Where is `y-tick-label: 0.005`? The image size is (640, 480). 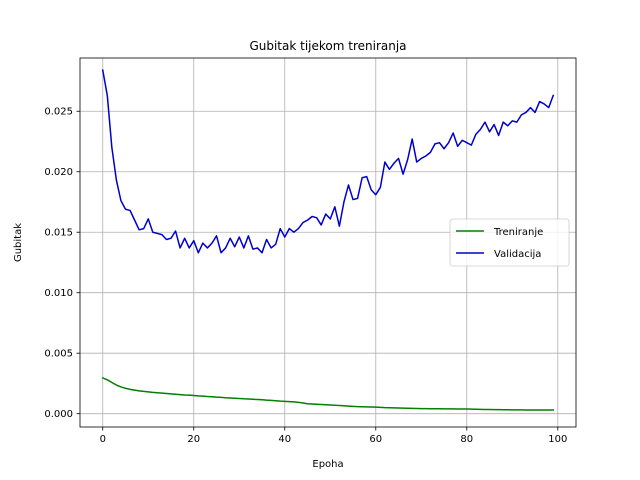
y-tick-label: 0.005 is located at coordinates (58, 354).